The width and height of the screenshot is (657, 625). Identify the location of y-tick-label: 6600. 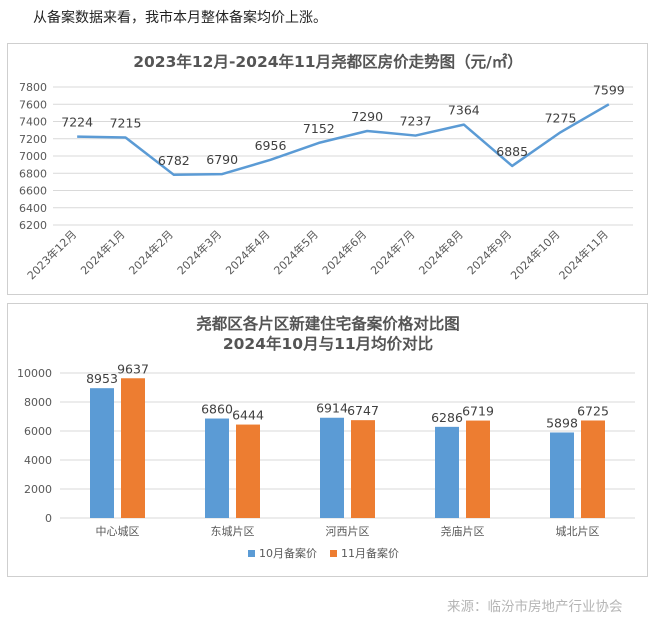
(33, 191).